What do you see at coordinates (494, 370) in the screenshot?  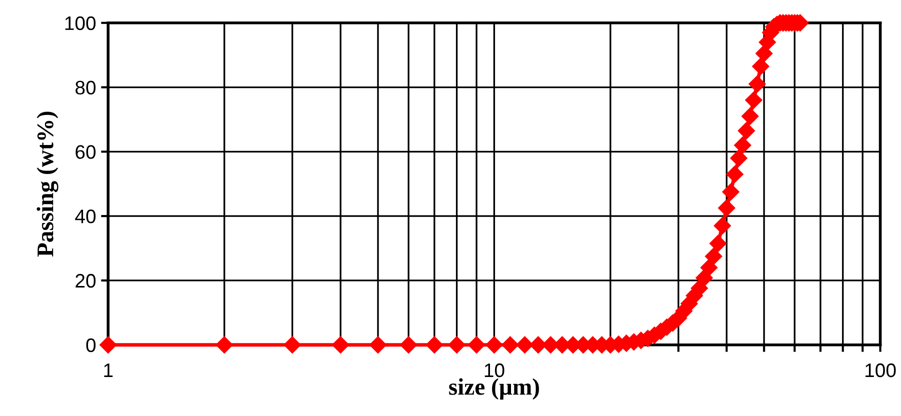 I see `x-tick-label: 10` at bounding box center [494, 370].